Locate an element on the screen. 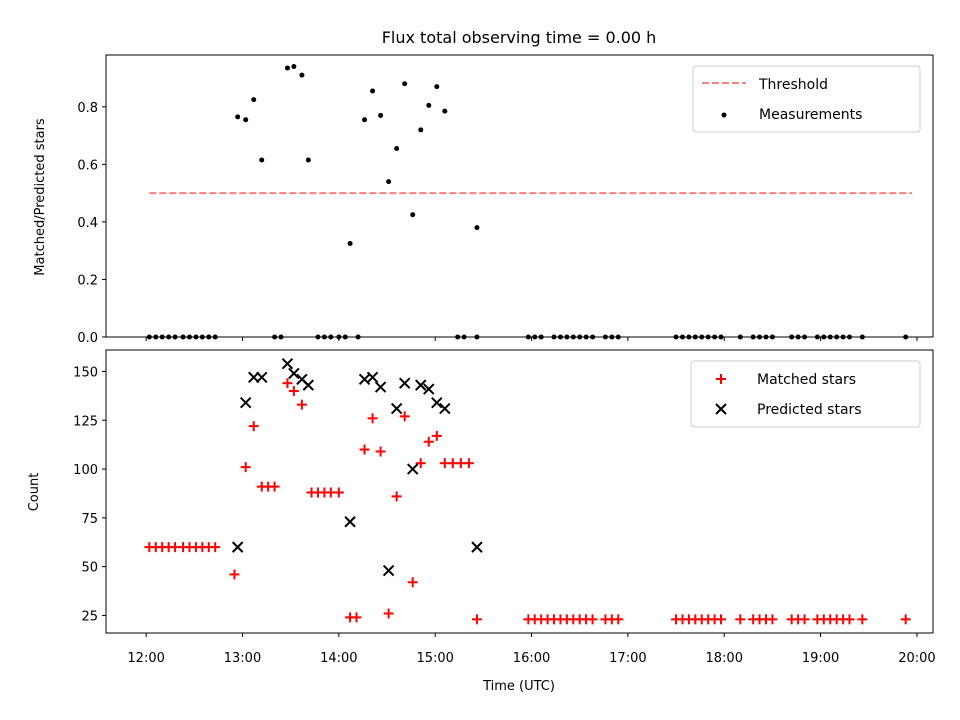  x-axis-label: Time (UTC) is located at coordinates (518, 686).